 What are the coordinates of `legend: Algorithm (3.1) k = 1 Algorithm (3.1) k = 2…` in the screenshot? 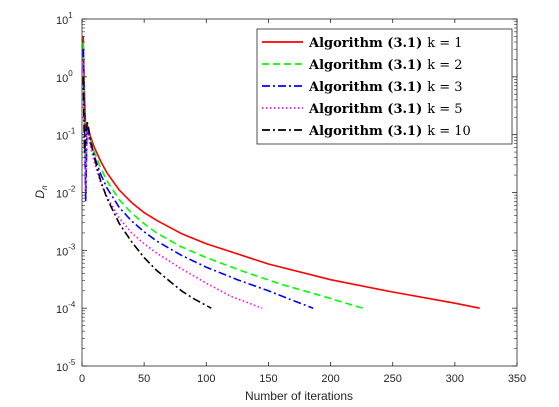 It's located at (384, 86).